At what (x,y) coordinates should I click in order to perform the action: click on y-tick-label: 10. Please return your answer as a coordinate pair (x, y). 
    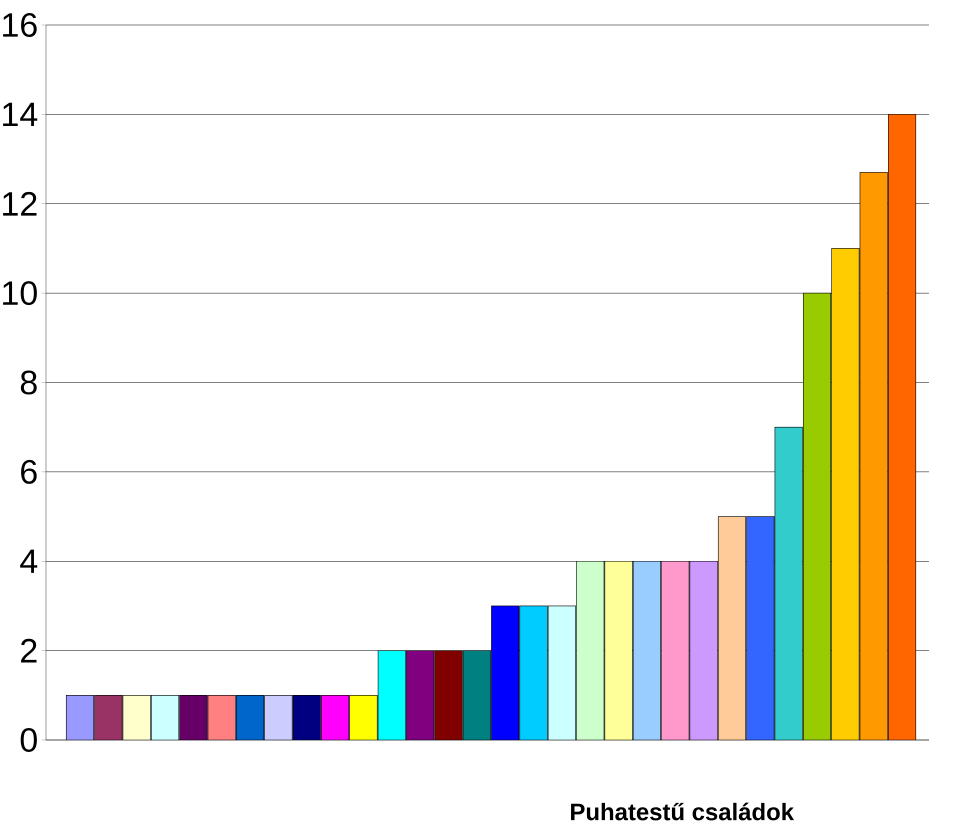
    Looking at the image, I should click on (20, 293).